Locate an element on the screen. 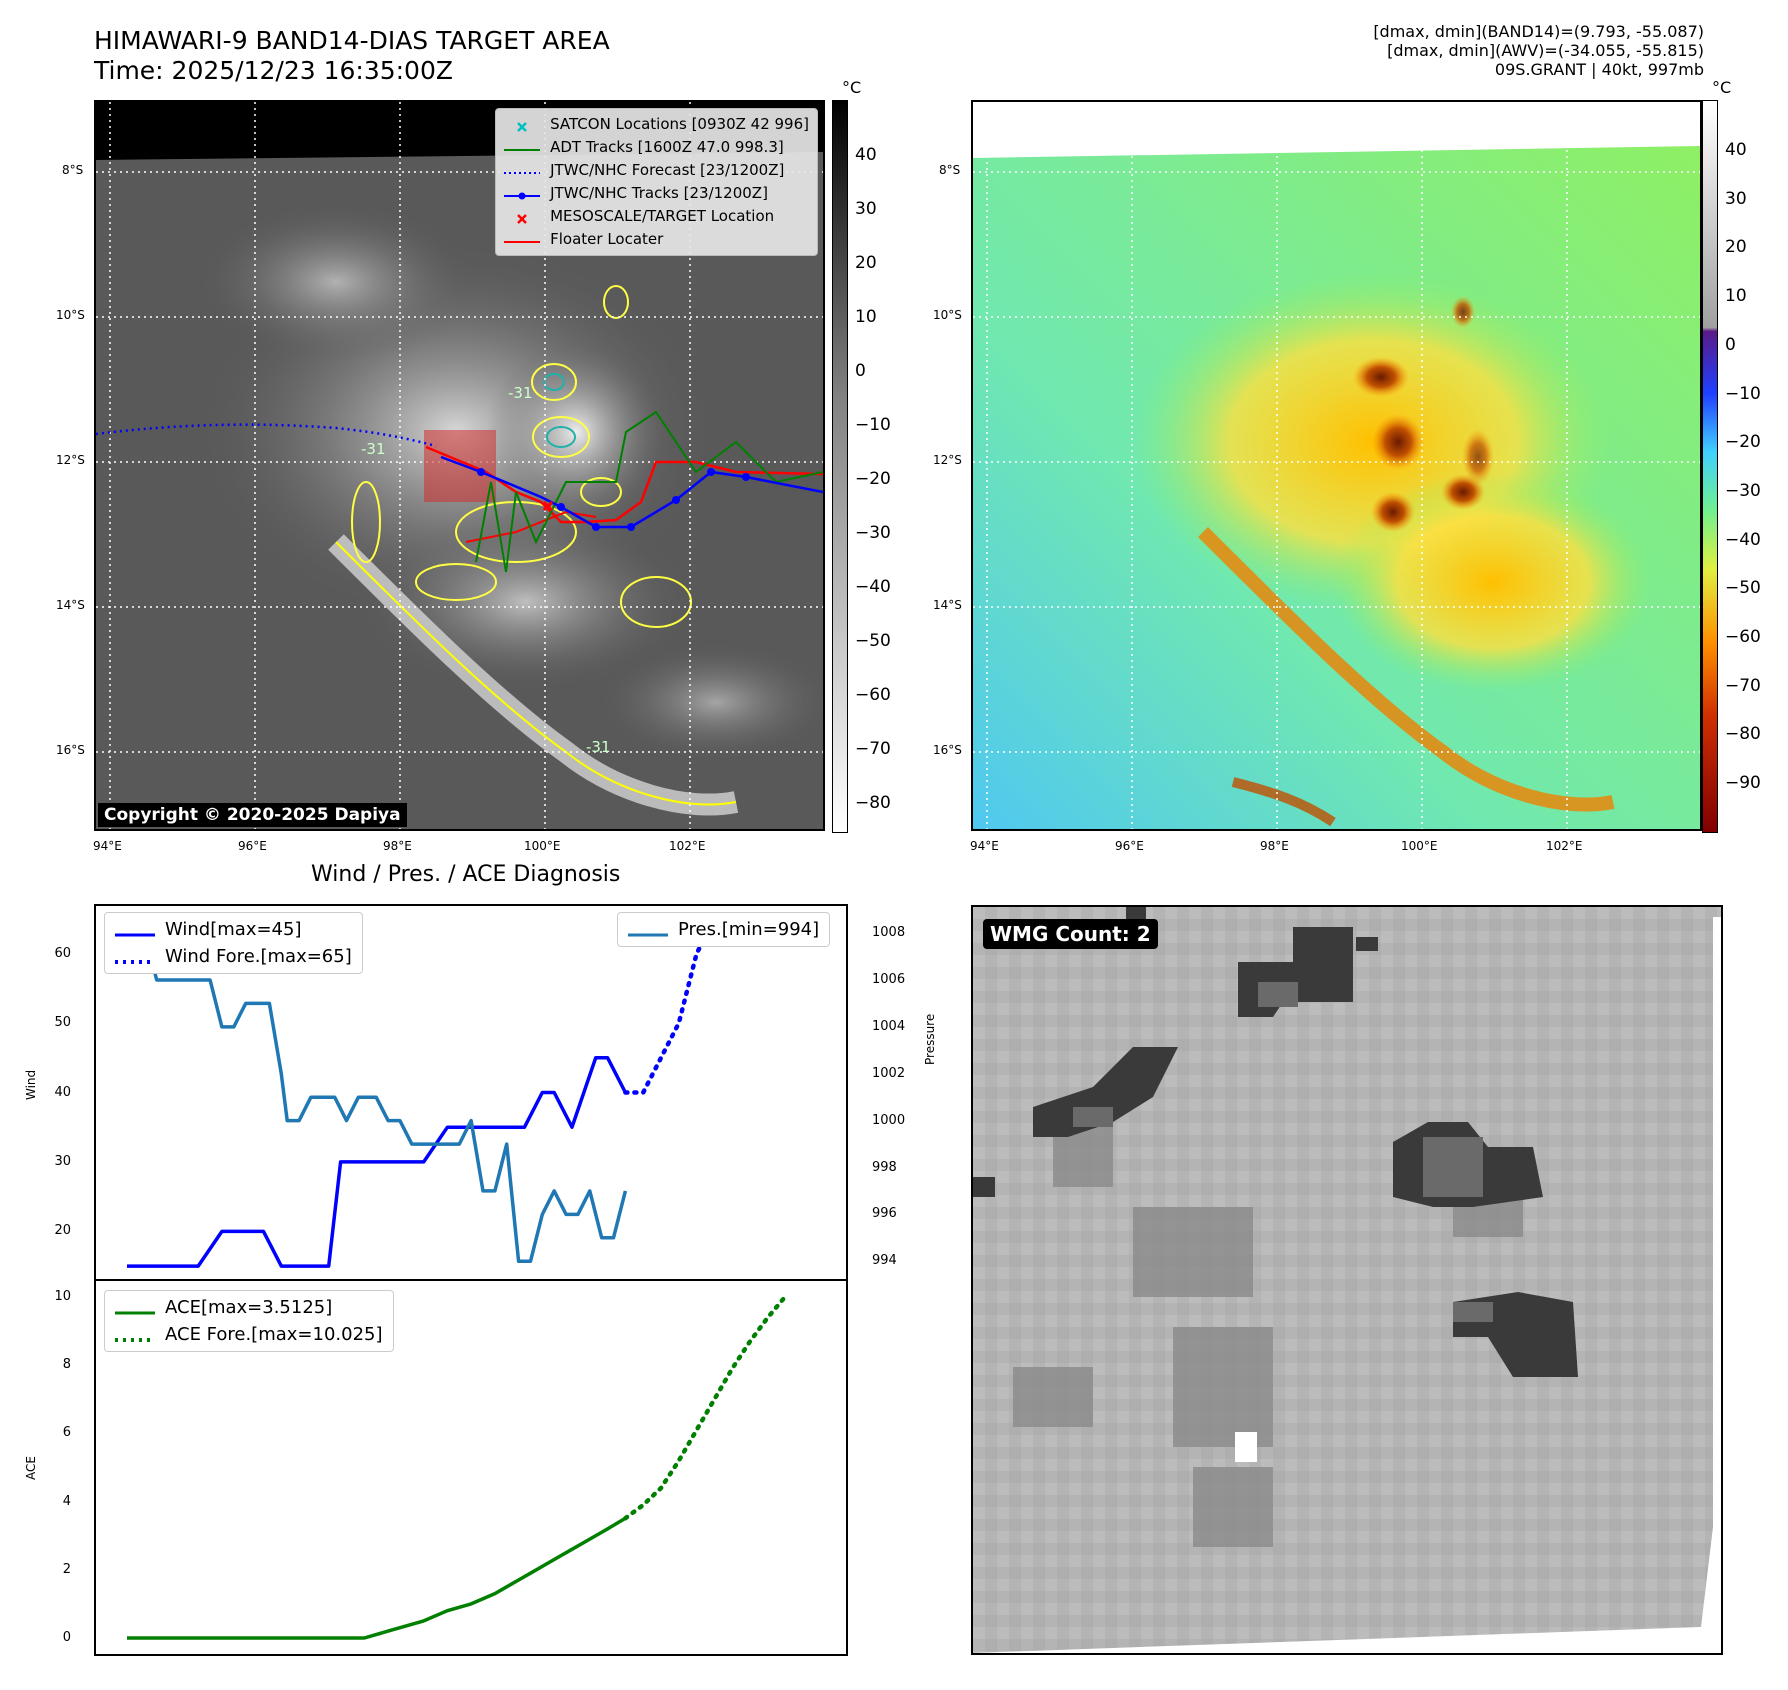 The image size is (1788, 1690). ace-tick: 6 is located at coordinates (66, 1433).